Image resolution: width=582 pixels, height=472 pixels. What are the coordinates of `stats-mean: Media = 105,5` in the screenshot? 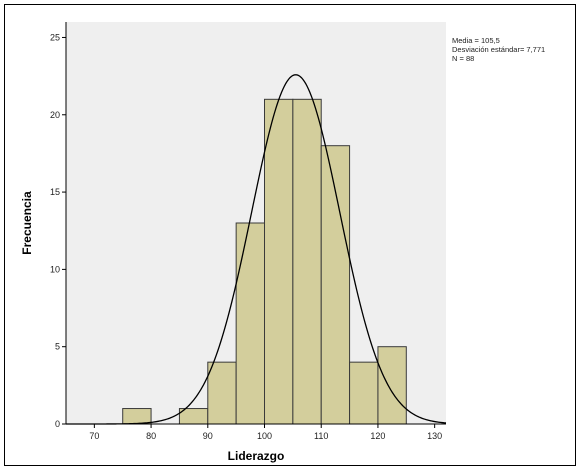 It's located at (476, 40).